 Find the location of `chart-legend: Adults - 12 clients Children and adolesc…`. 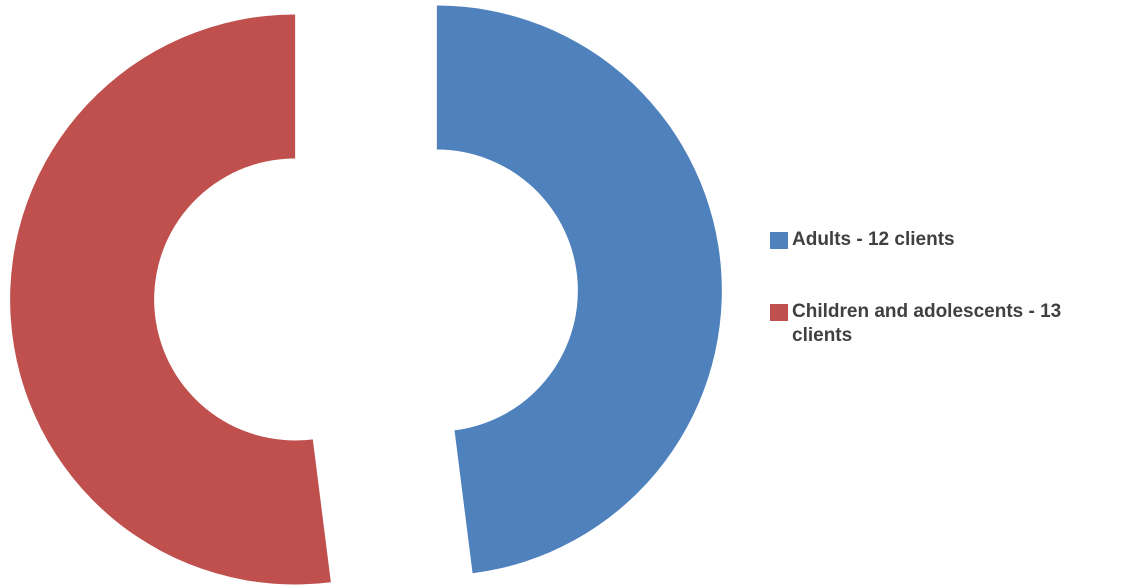

chart-legend: Adults - 12 clients Children and adolesc… is located at coordinates (942, 288).